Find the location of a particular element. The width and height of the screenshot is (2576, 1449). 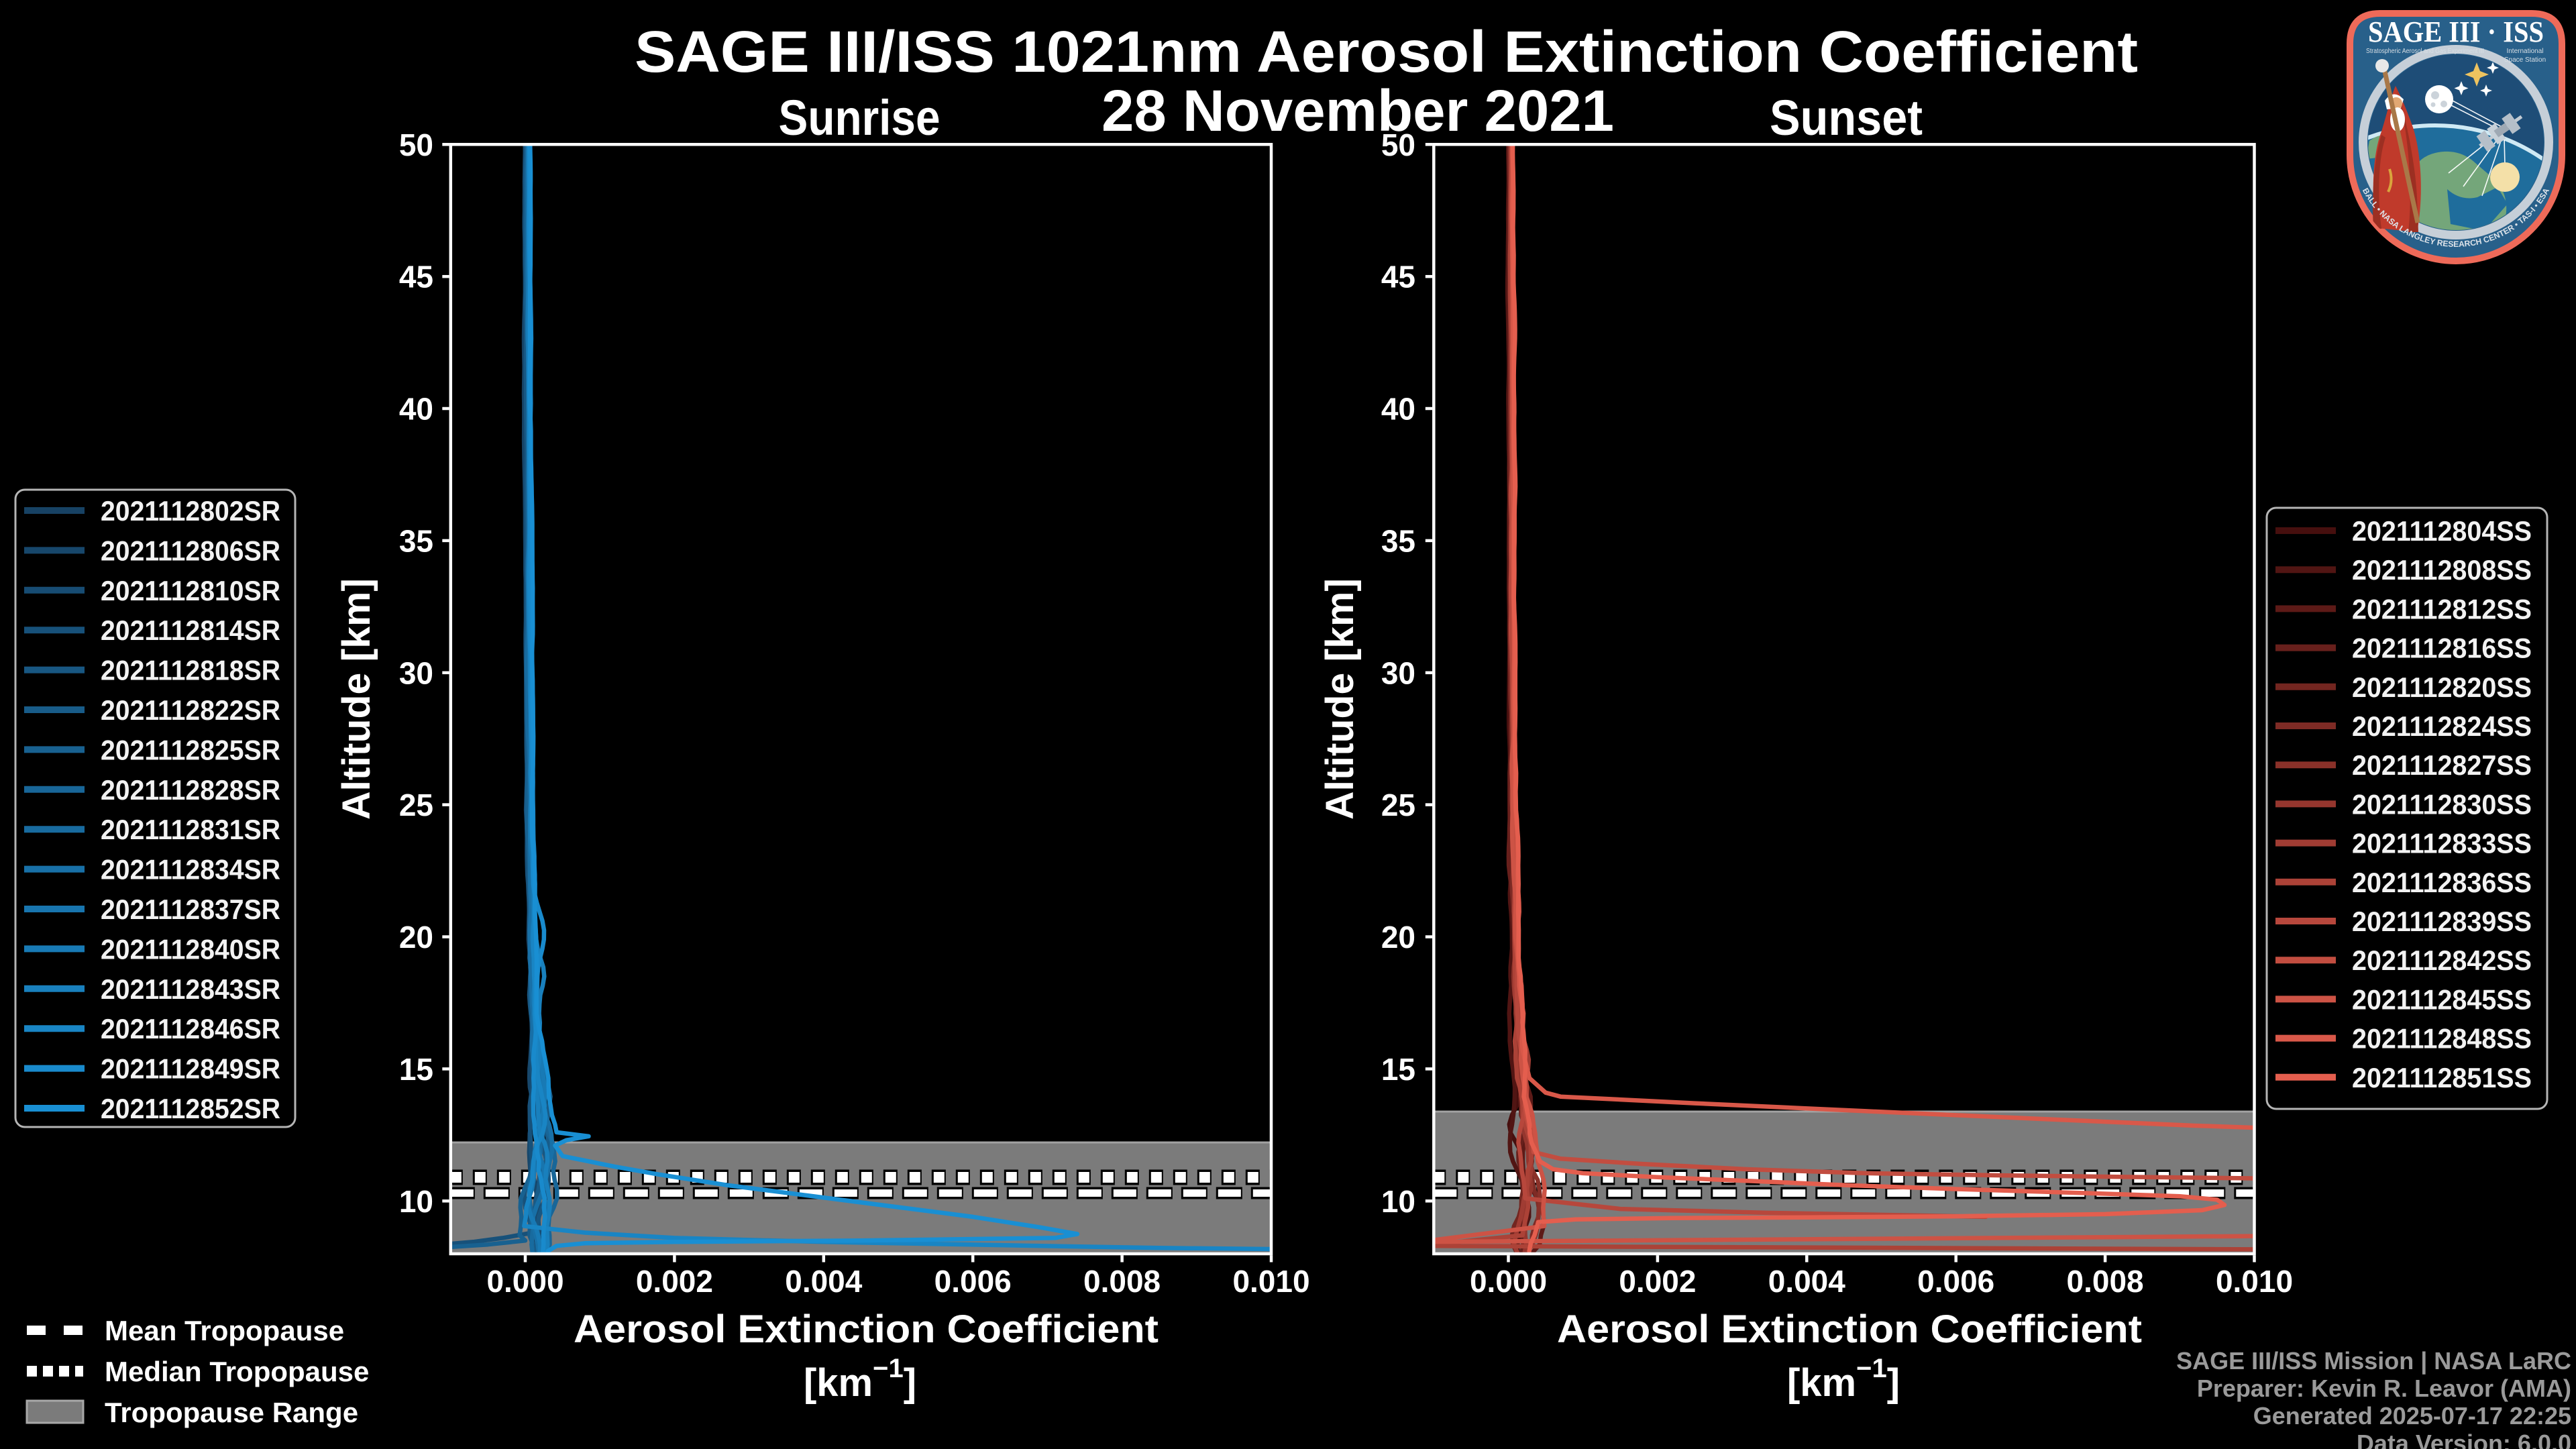

svg-text: 2021112840SR is located at coordinates (190, 949).